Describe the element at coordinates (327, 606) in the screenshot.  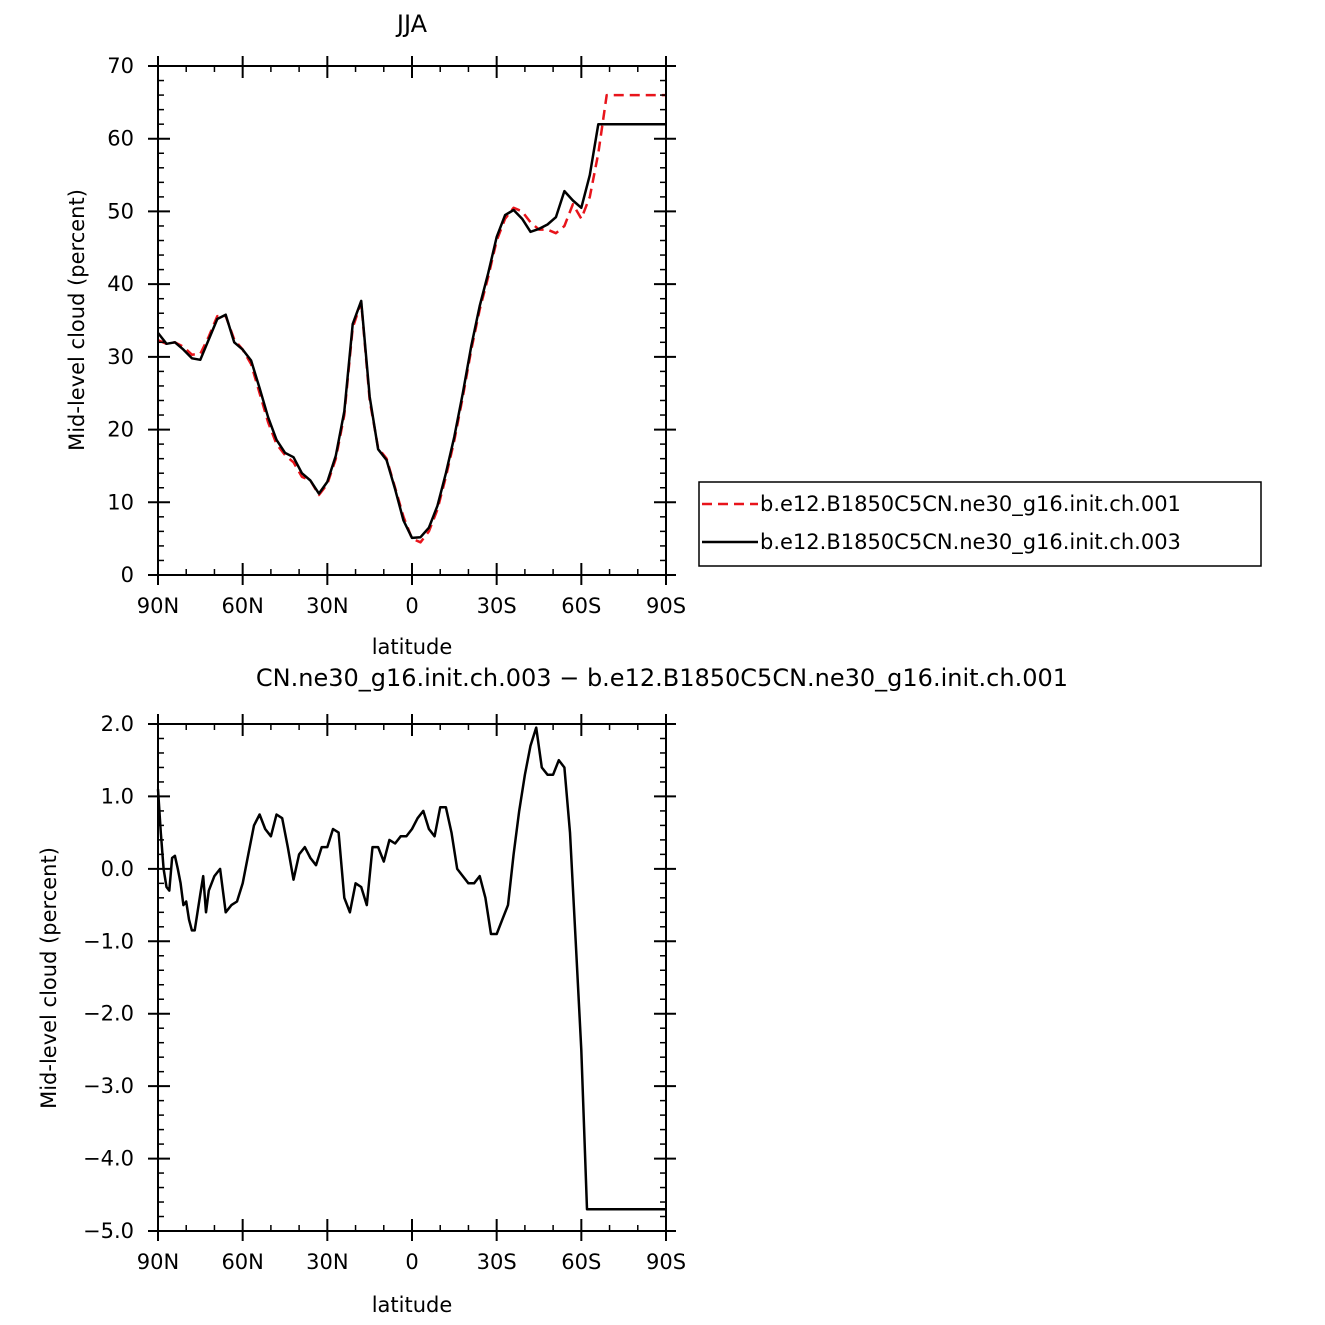
I see `top-x-tick-label: 30N` at that location.